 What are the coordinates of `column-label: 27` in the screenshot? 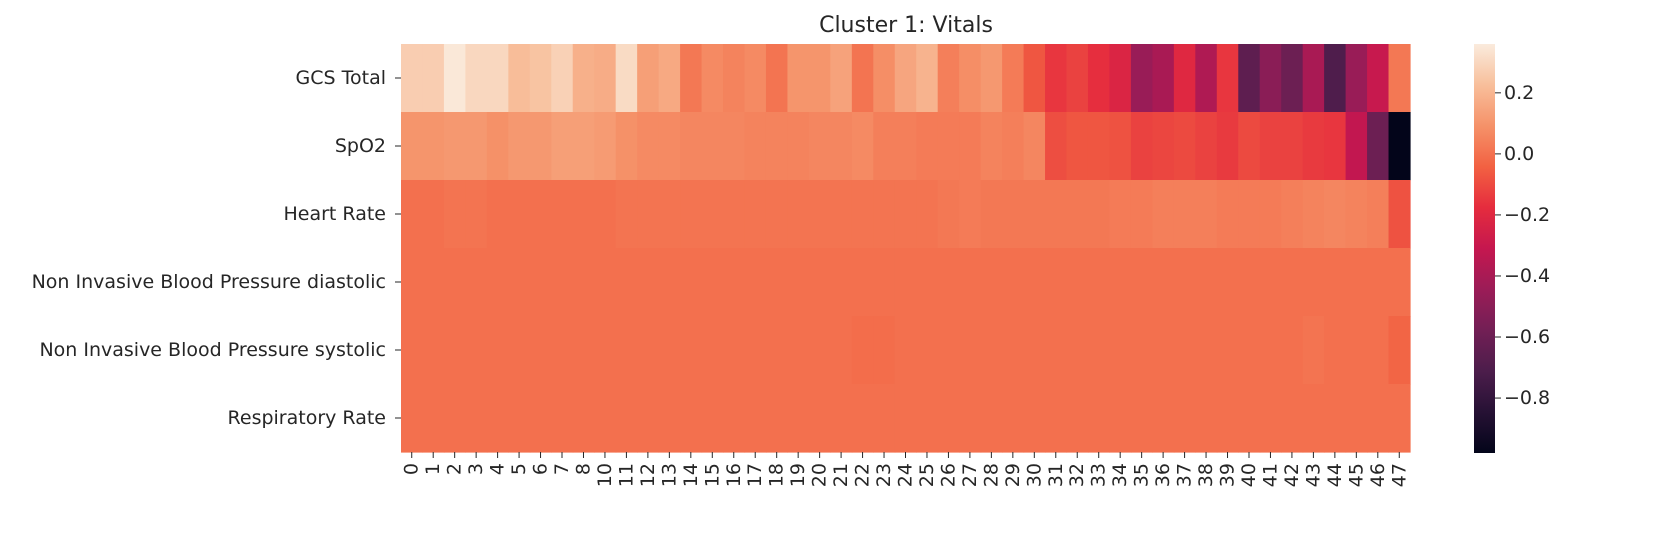 It's located at (970, 475).